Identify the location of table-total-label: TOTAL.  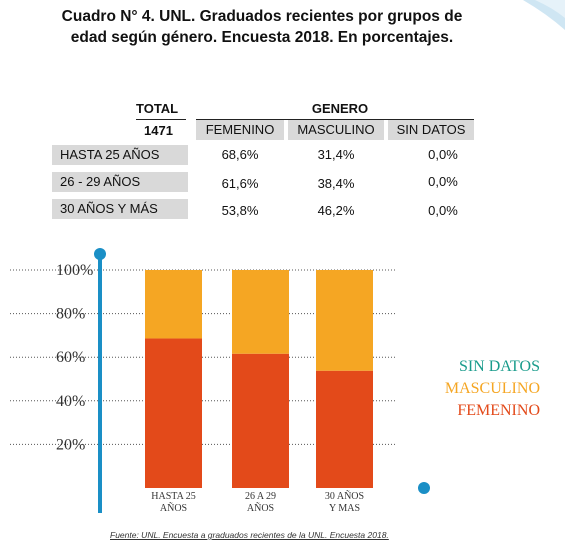
(157, 108).